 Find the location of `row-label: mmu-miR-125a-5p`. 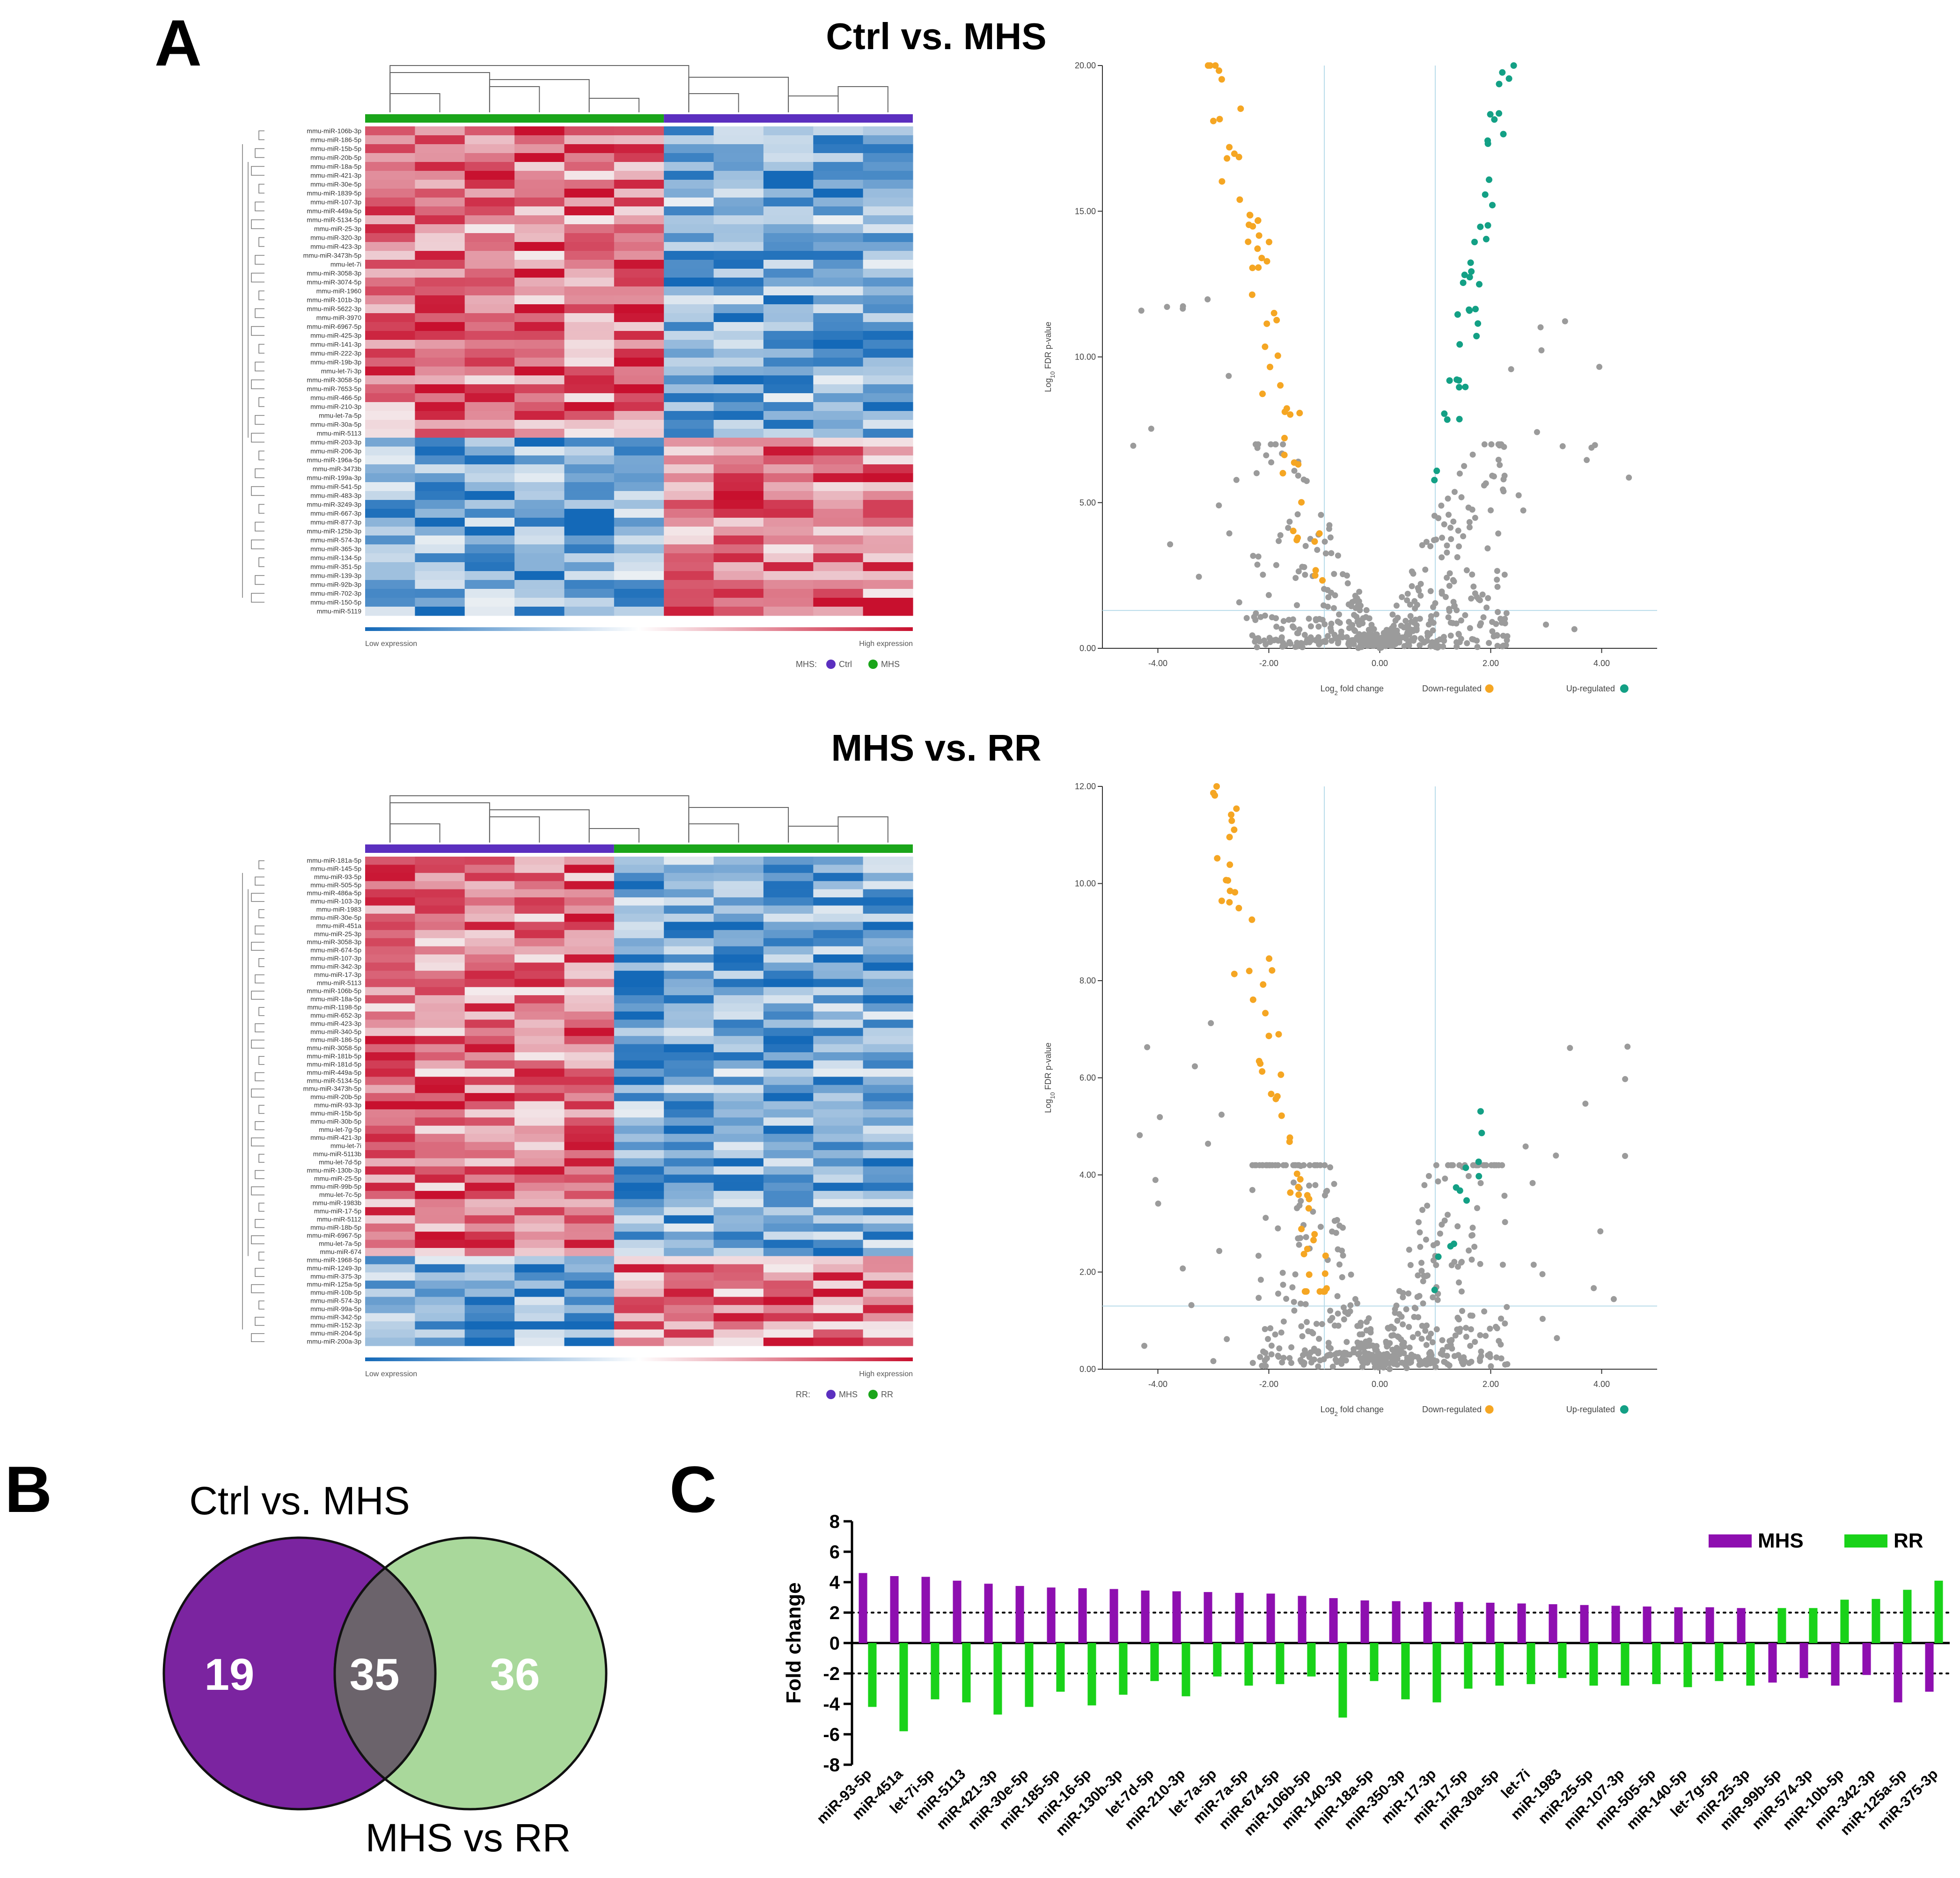

row-label: mmu-miR-125a-5p is located at coordinates (334, 1284).